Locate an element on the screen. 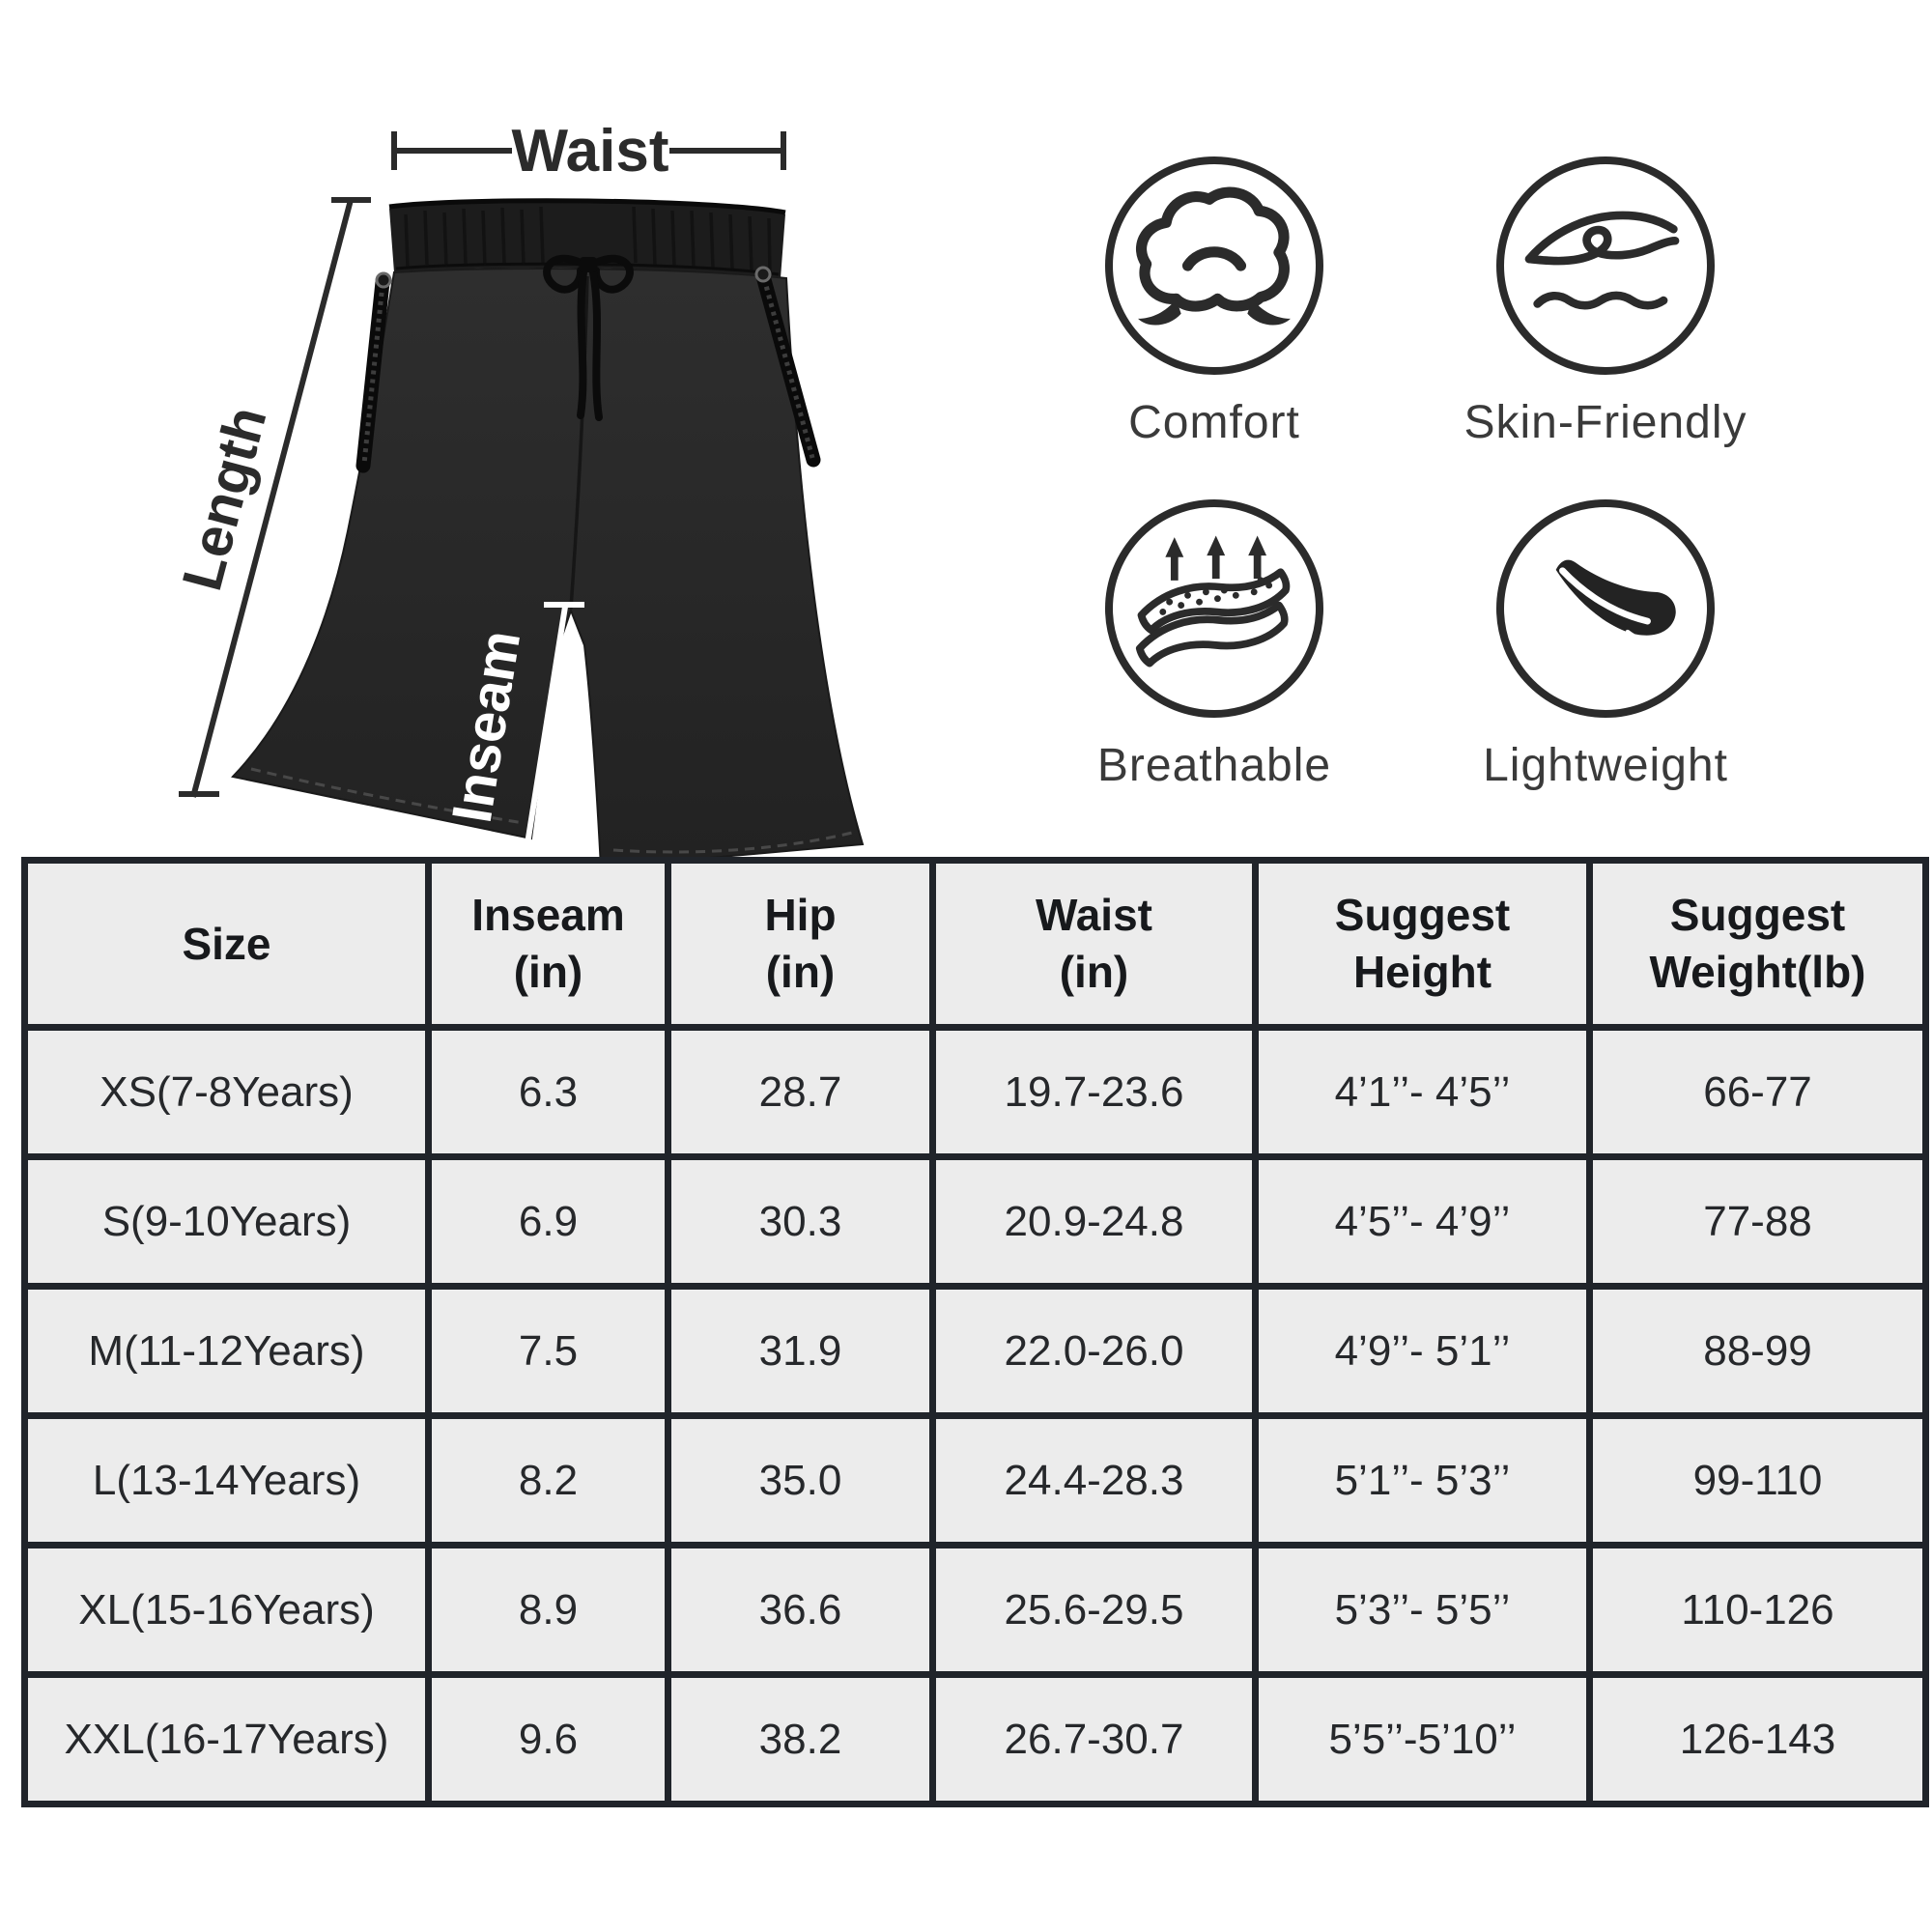 This screenshot has width=1932, height=1932. drawstring-bow is located at coordinates (588, 337).